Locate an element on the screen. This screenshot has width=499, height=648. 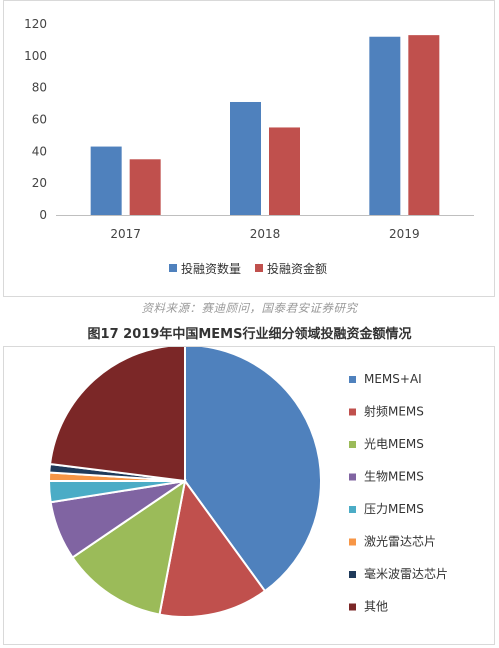
bar-count-2018 is located at coordinates (245, 158).